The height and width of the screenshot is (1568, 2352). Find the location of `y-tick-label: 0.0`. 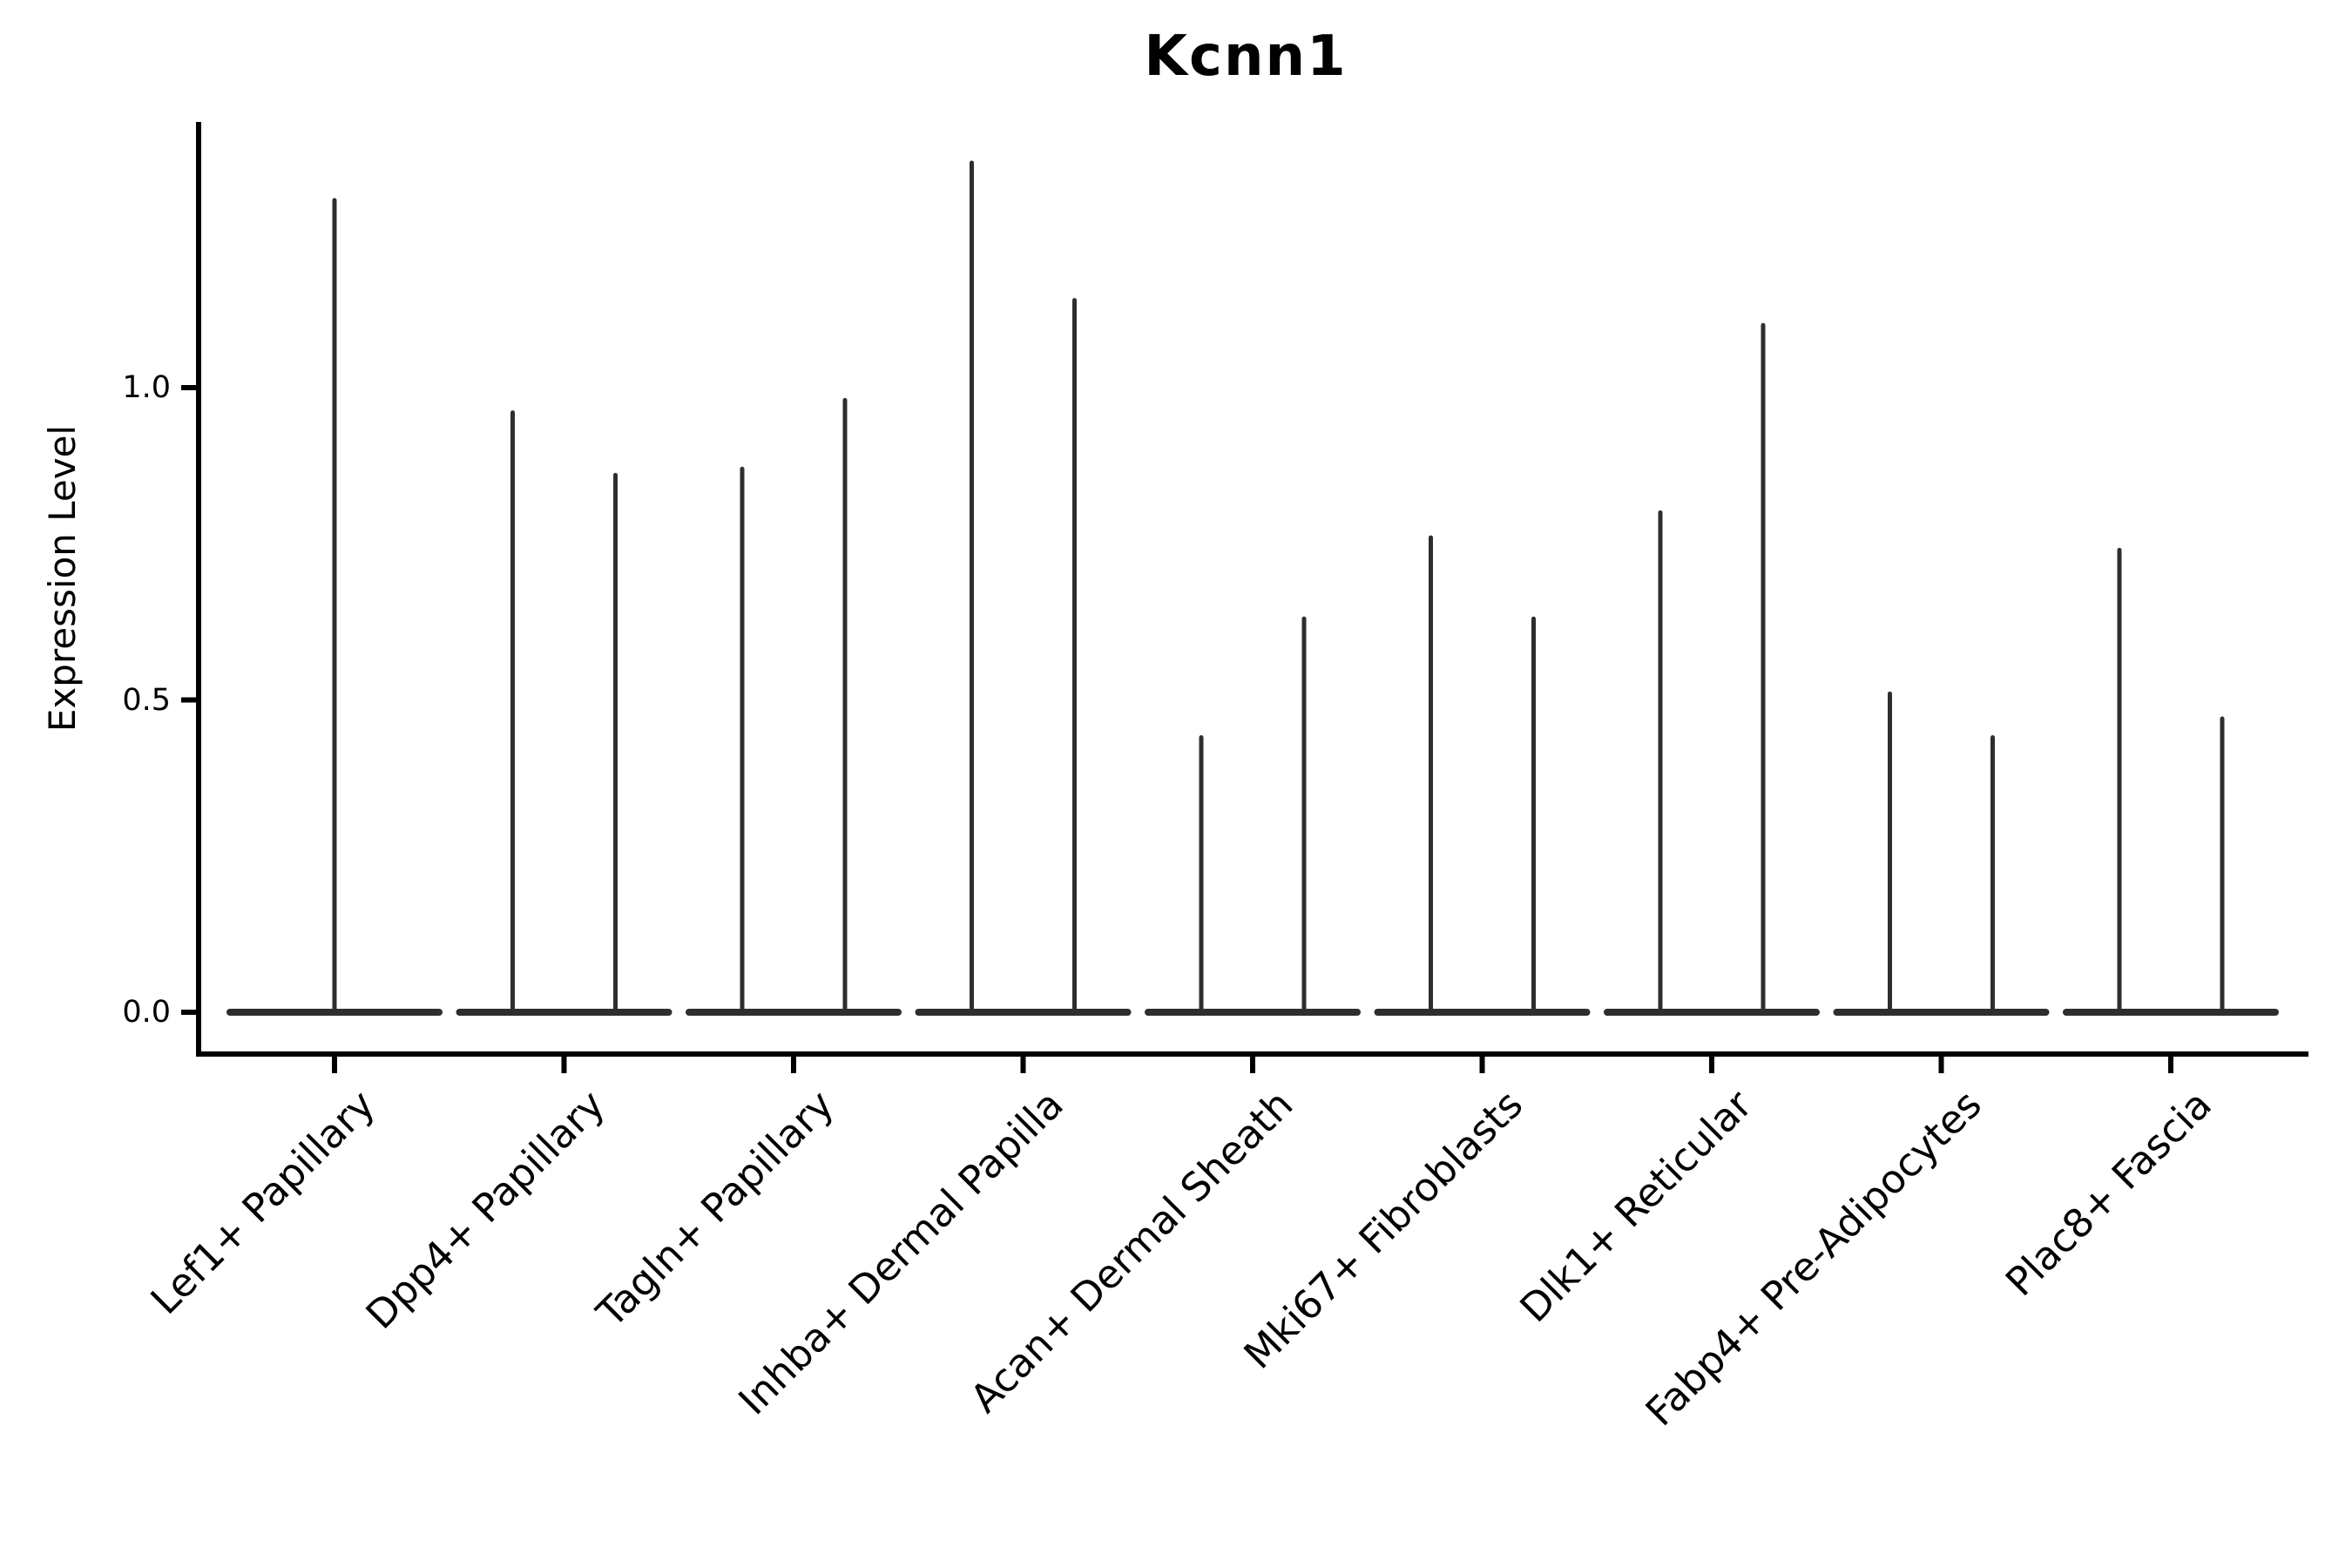

y-tick-label: 0.0 is located at coordinates (146, 1013).